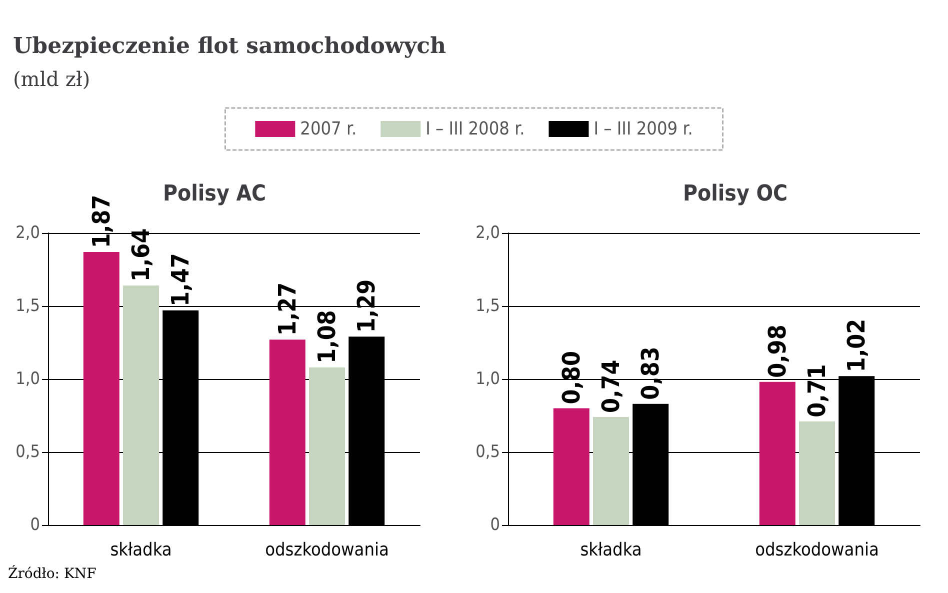  I want to click on legend-label: 2007 r., so click(328, 129).